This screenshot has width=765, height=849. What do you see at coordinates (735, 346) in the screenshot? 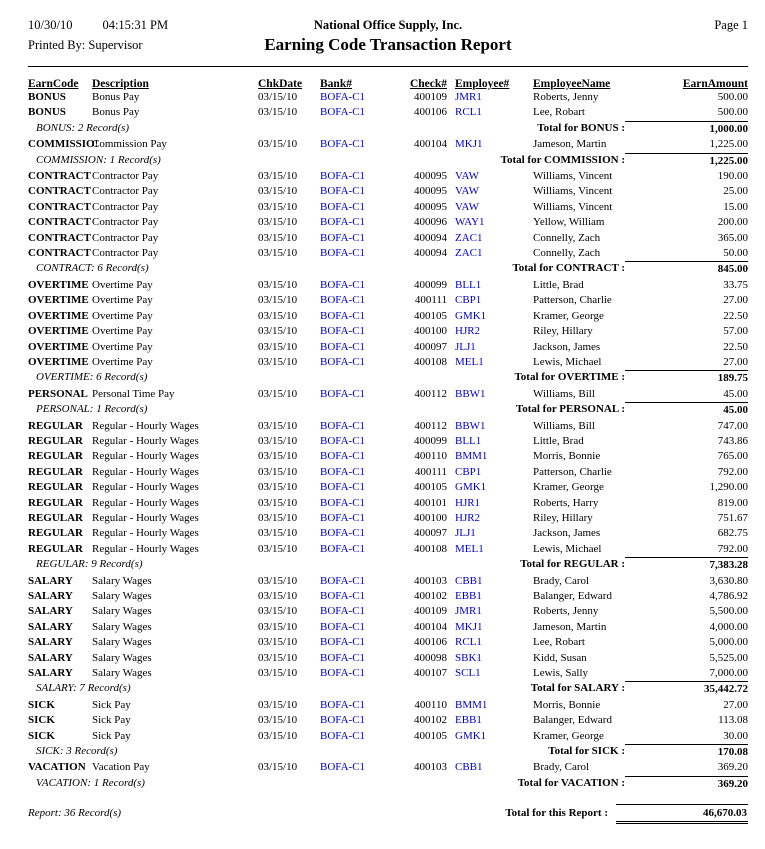
I see `cell-earn-amount: 22.50` at bounding box center [735, 346].